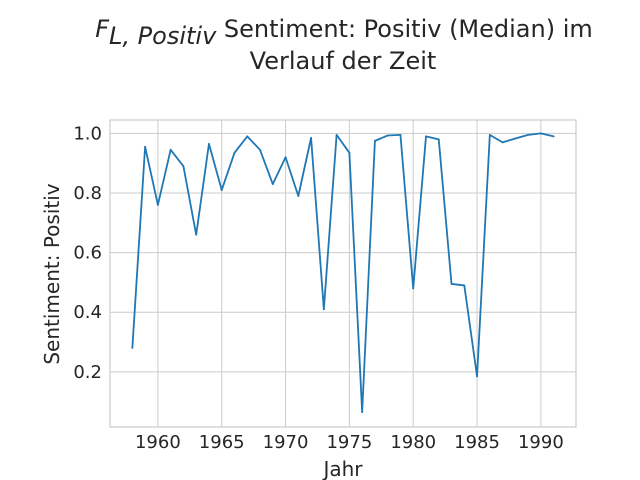 This screenshot has width=640, height=480. I want to click on y-tick-label: 1.0, so click(87, 133).